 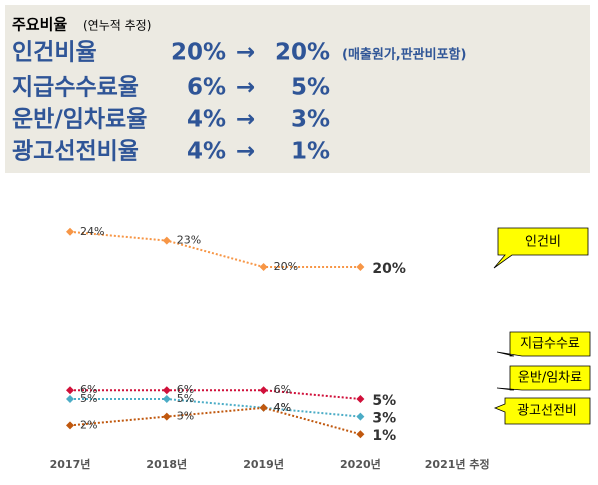 What do you see at coordinates (360, 464) in the screenshot?
I see `x-tick-label: 2020년` at bounding box center [360, 464].